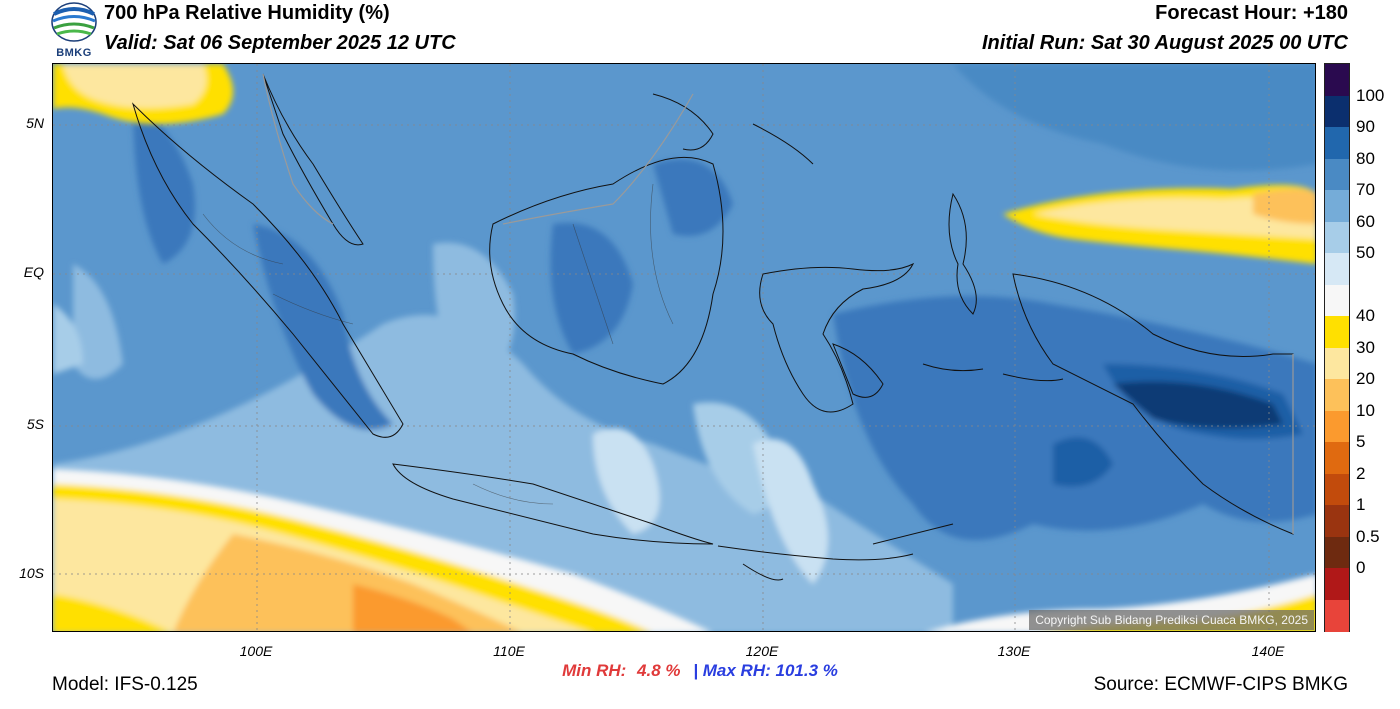  Describe the element at coordinates (1268, 651) in the screenshot. I see `lon-label-140e: 140E` at that location.